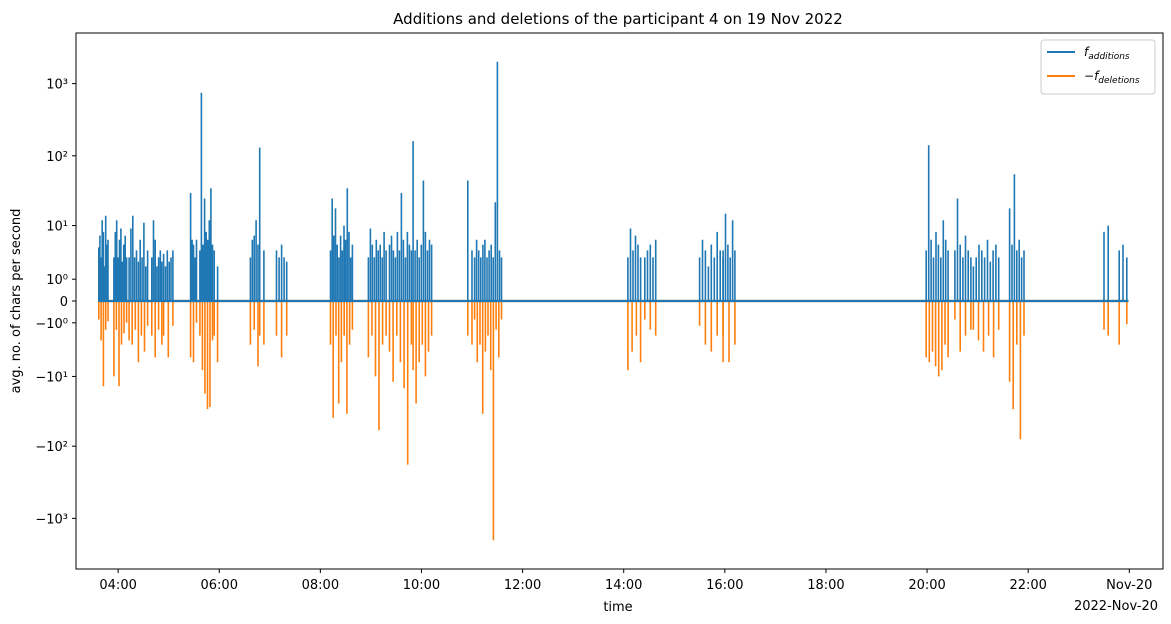 The image size is (1171, 624). I want to click on x-tick-label: 06:00, so click(219, 585).